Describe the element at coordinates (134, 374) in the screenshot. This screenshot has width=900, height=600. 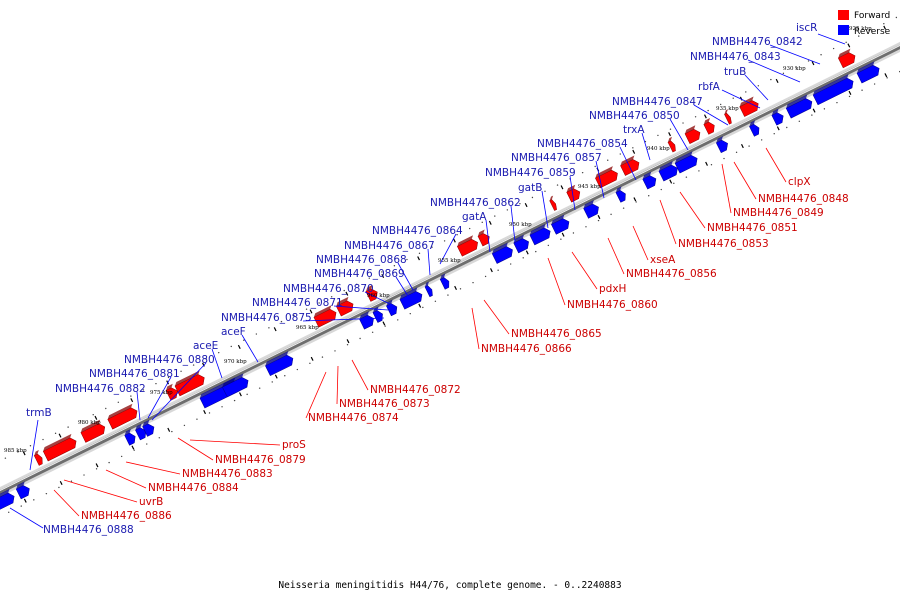
I see `gene-label: NMBH4476_0881` at that location.